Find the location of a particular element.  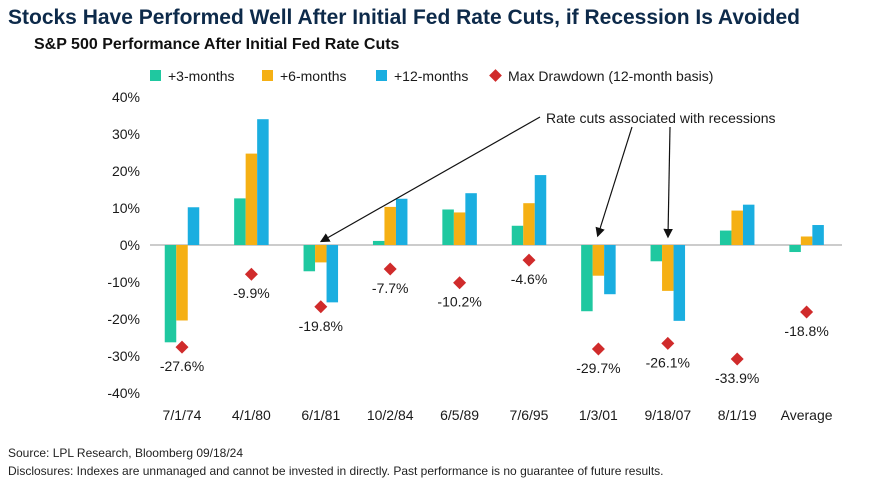

y-axis: 40% 30% 20% 10% 0% -10% -20% -30% -40% is located at coordinates (123, 245).